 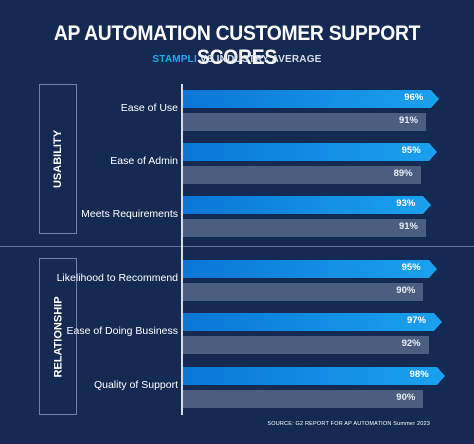 I want to click on bar-stampli: 98%, so click(x=314, y=376).